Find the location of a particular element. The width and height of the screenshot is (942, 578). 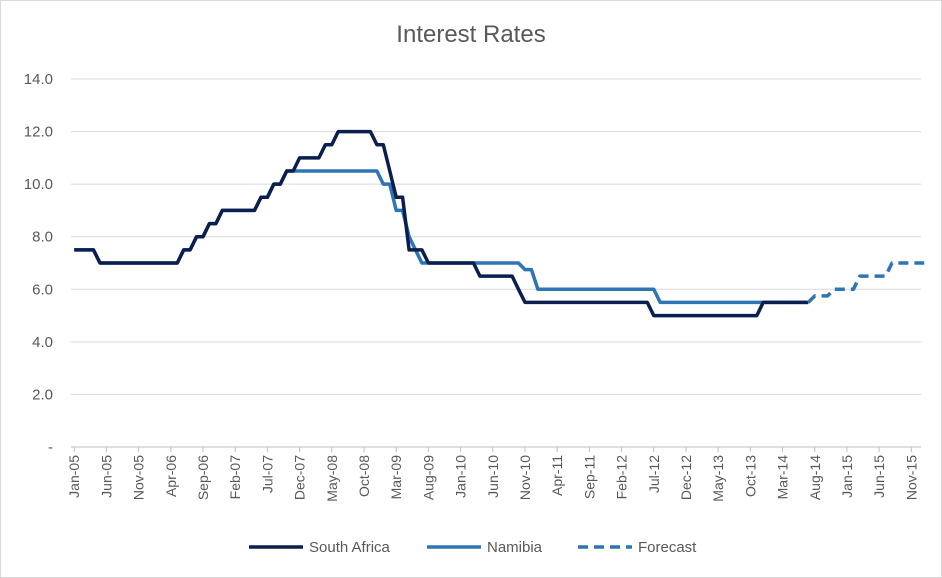

x-tick-label: Jul-07 is located at coordinates (267, 474).